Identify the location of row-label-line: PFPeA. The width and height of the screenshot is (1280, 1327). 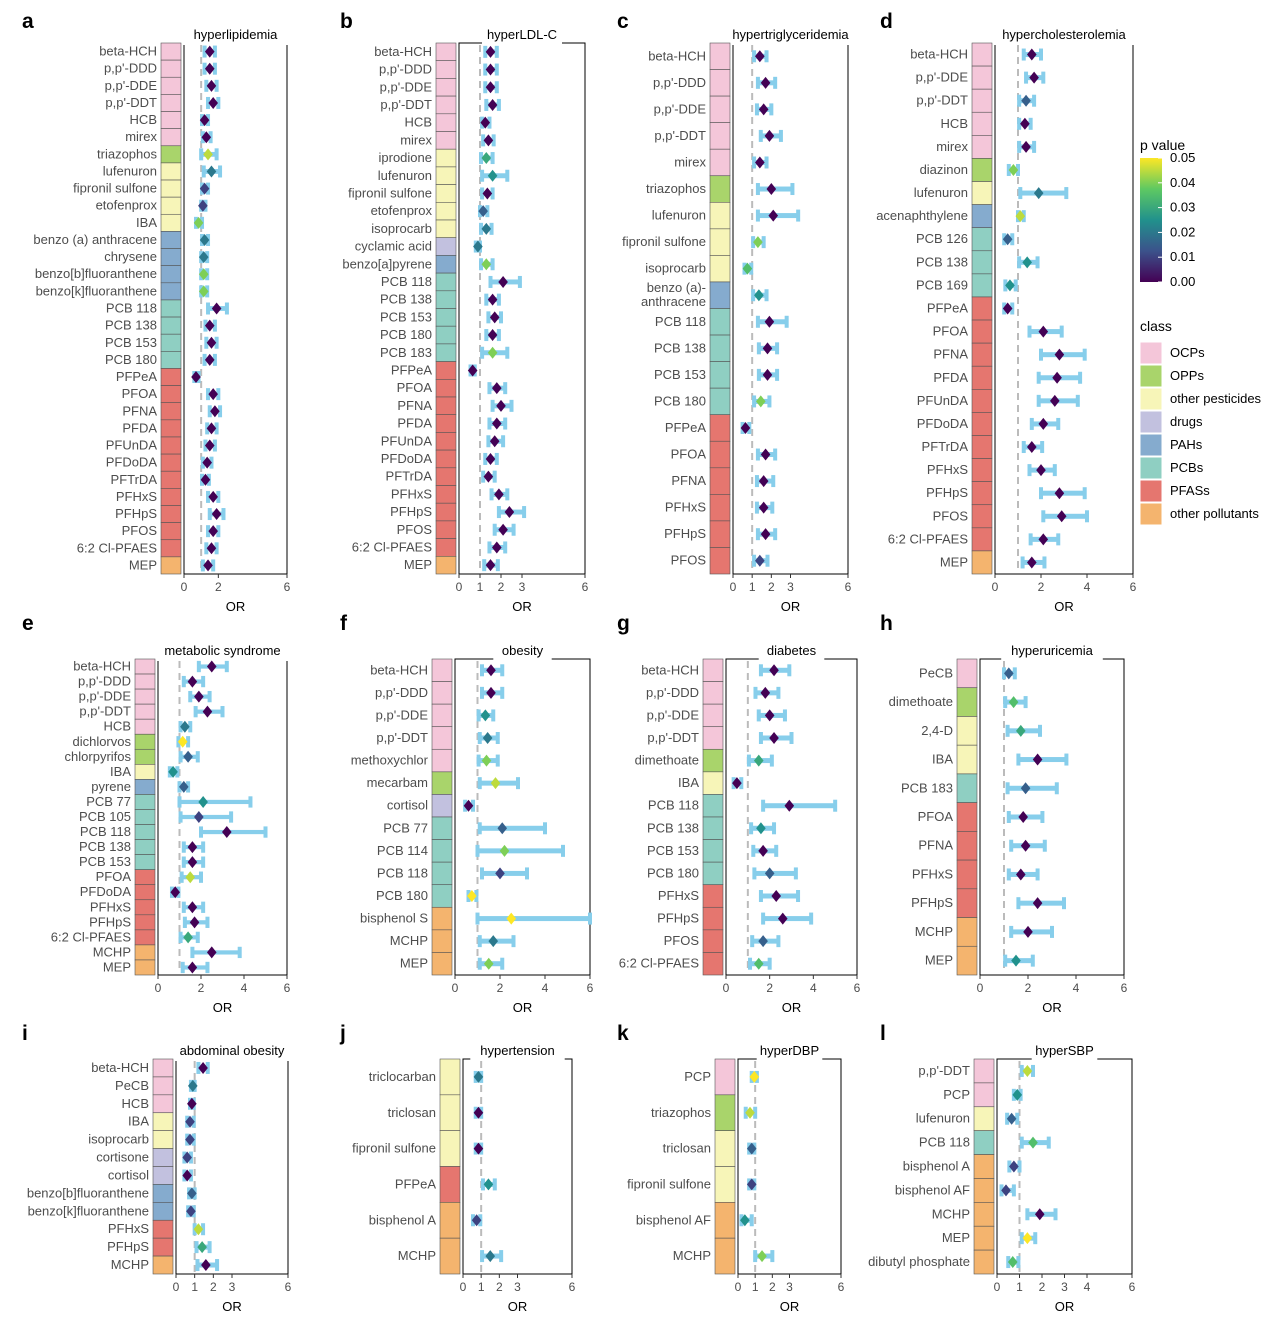
(137, 376).